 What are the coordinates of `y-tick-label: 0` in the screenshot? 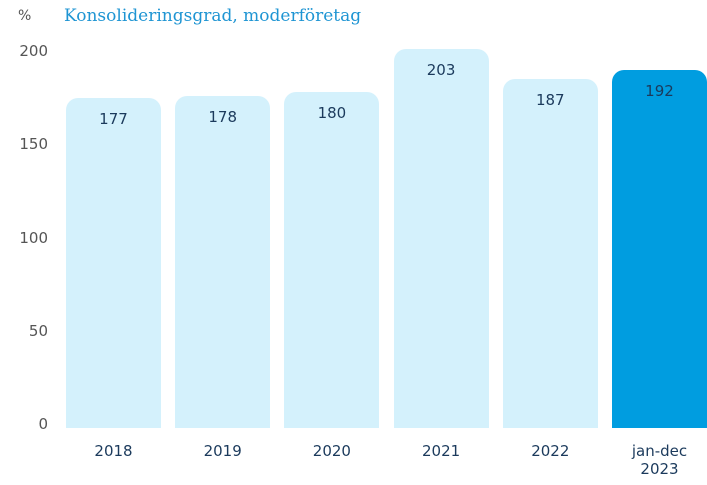 It's located at (43, 424).